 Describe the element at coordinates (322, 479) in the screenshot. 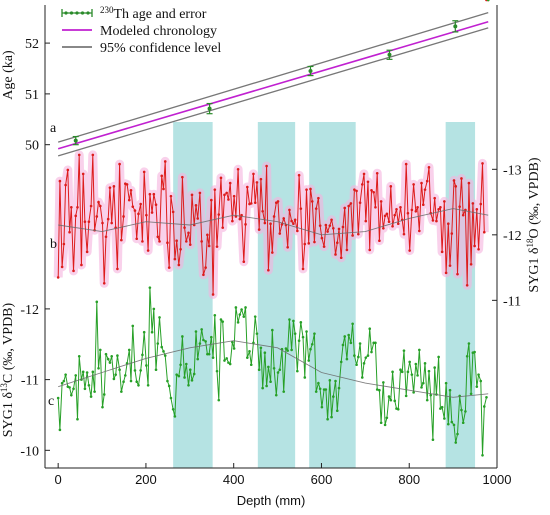

I see `x-tick-label: 600` at that location.